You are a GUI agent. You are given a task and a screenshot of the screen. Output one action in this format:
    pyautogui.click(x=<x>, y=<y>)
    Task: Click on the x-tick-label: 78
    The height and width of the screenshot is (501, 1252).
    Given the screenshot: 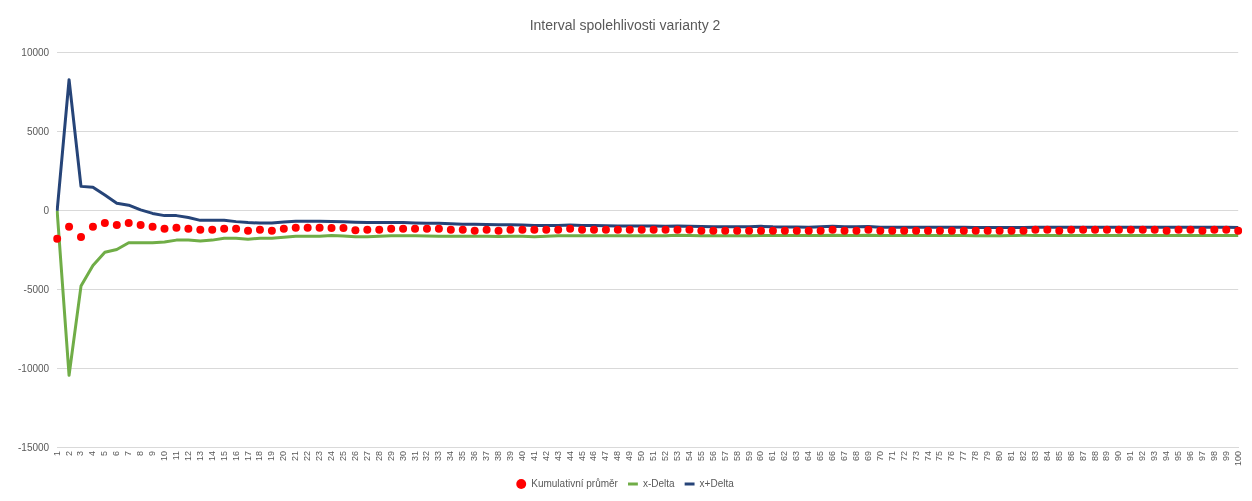 What is the action you would take?
    pyautogui.click(x=975, y=455)
    